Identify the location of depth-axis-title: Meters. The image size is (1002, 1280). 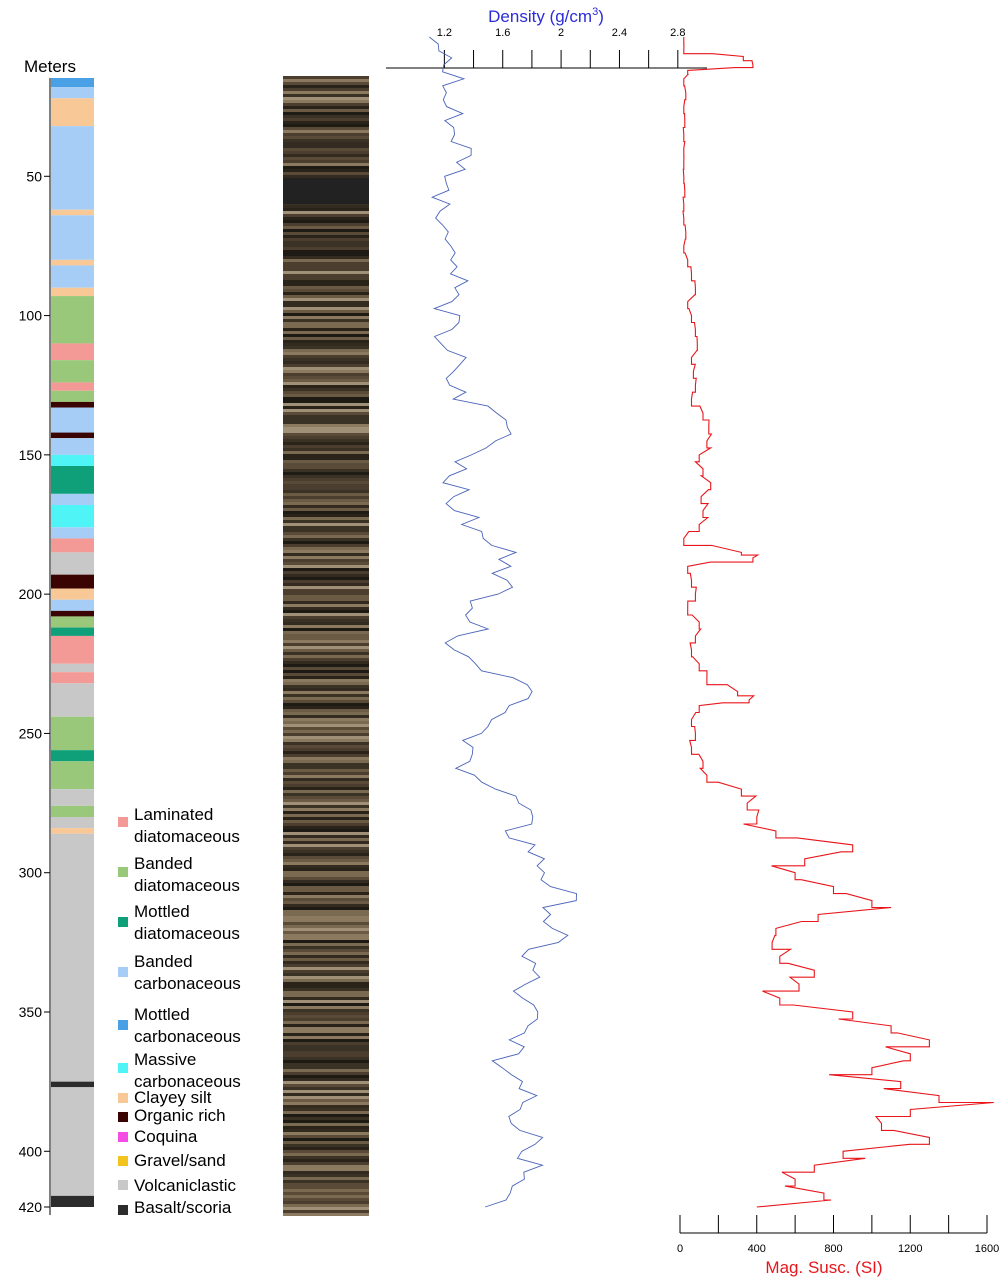
(50, 66).